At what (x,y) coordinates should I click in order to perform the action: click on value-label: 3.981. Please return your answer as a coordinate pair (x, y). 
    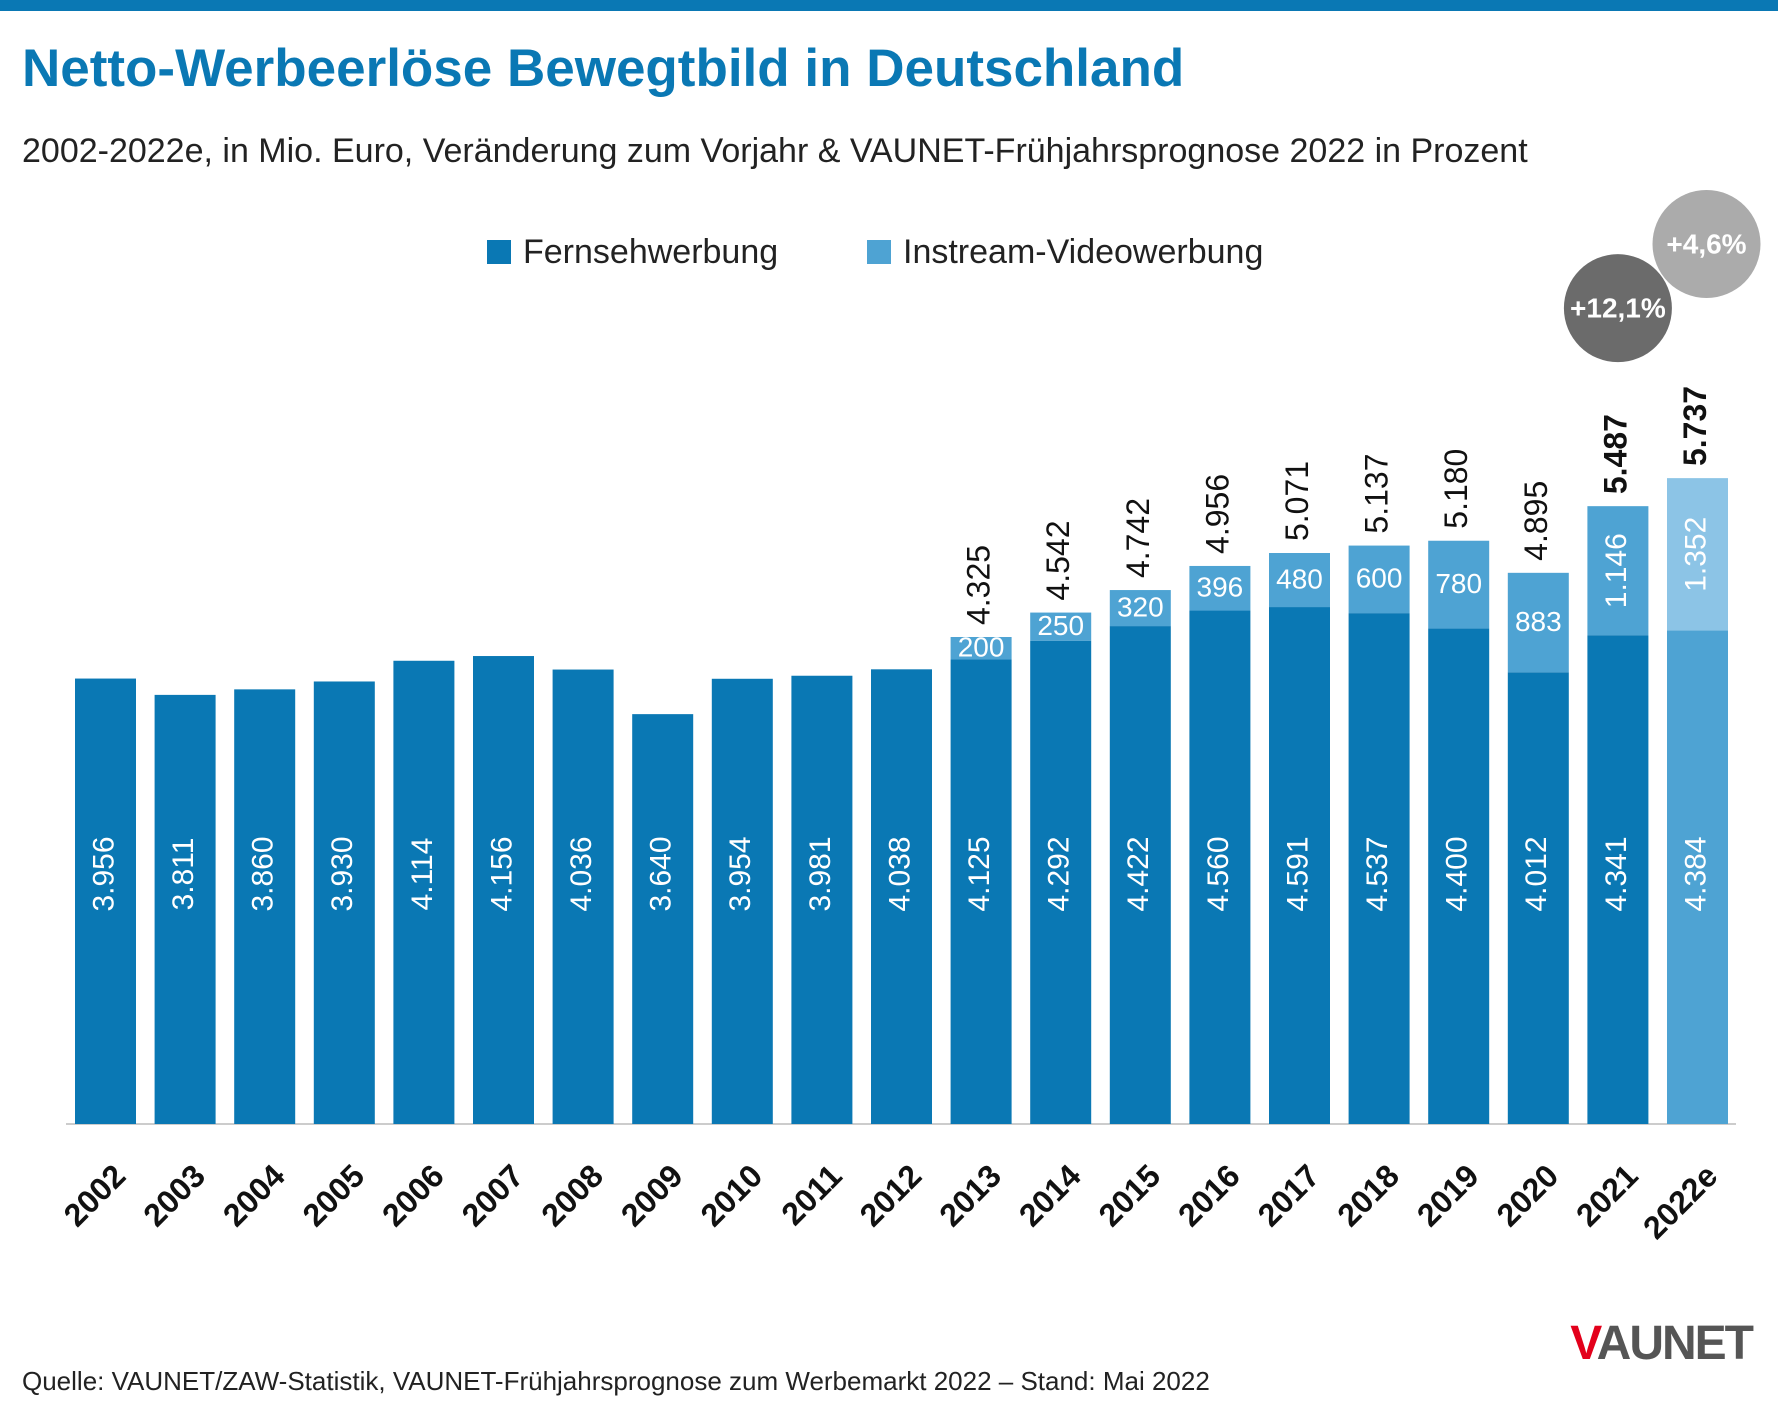
    Looking at the image, I should click on (820, 873).